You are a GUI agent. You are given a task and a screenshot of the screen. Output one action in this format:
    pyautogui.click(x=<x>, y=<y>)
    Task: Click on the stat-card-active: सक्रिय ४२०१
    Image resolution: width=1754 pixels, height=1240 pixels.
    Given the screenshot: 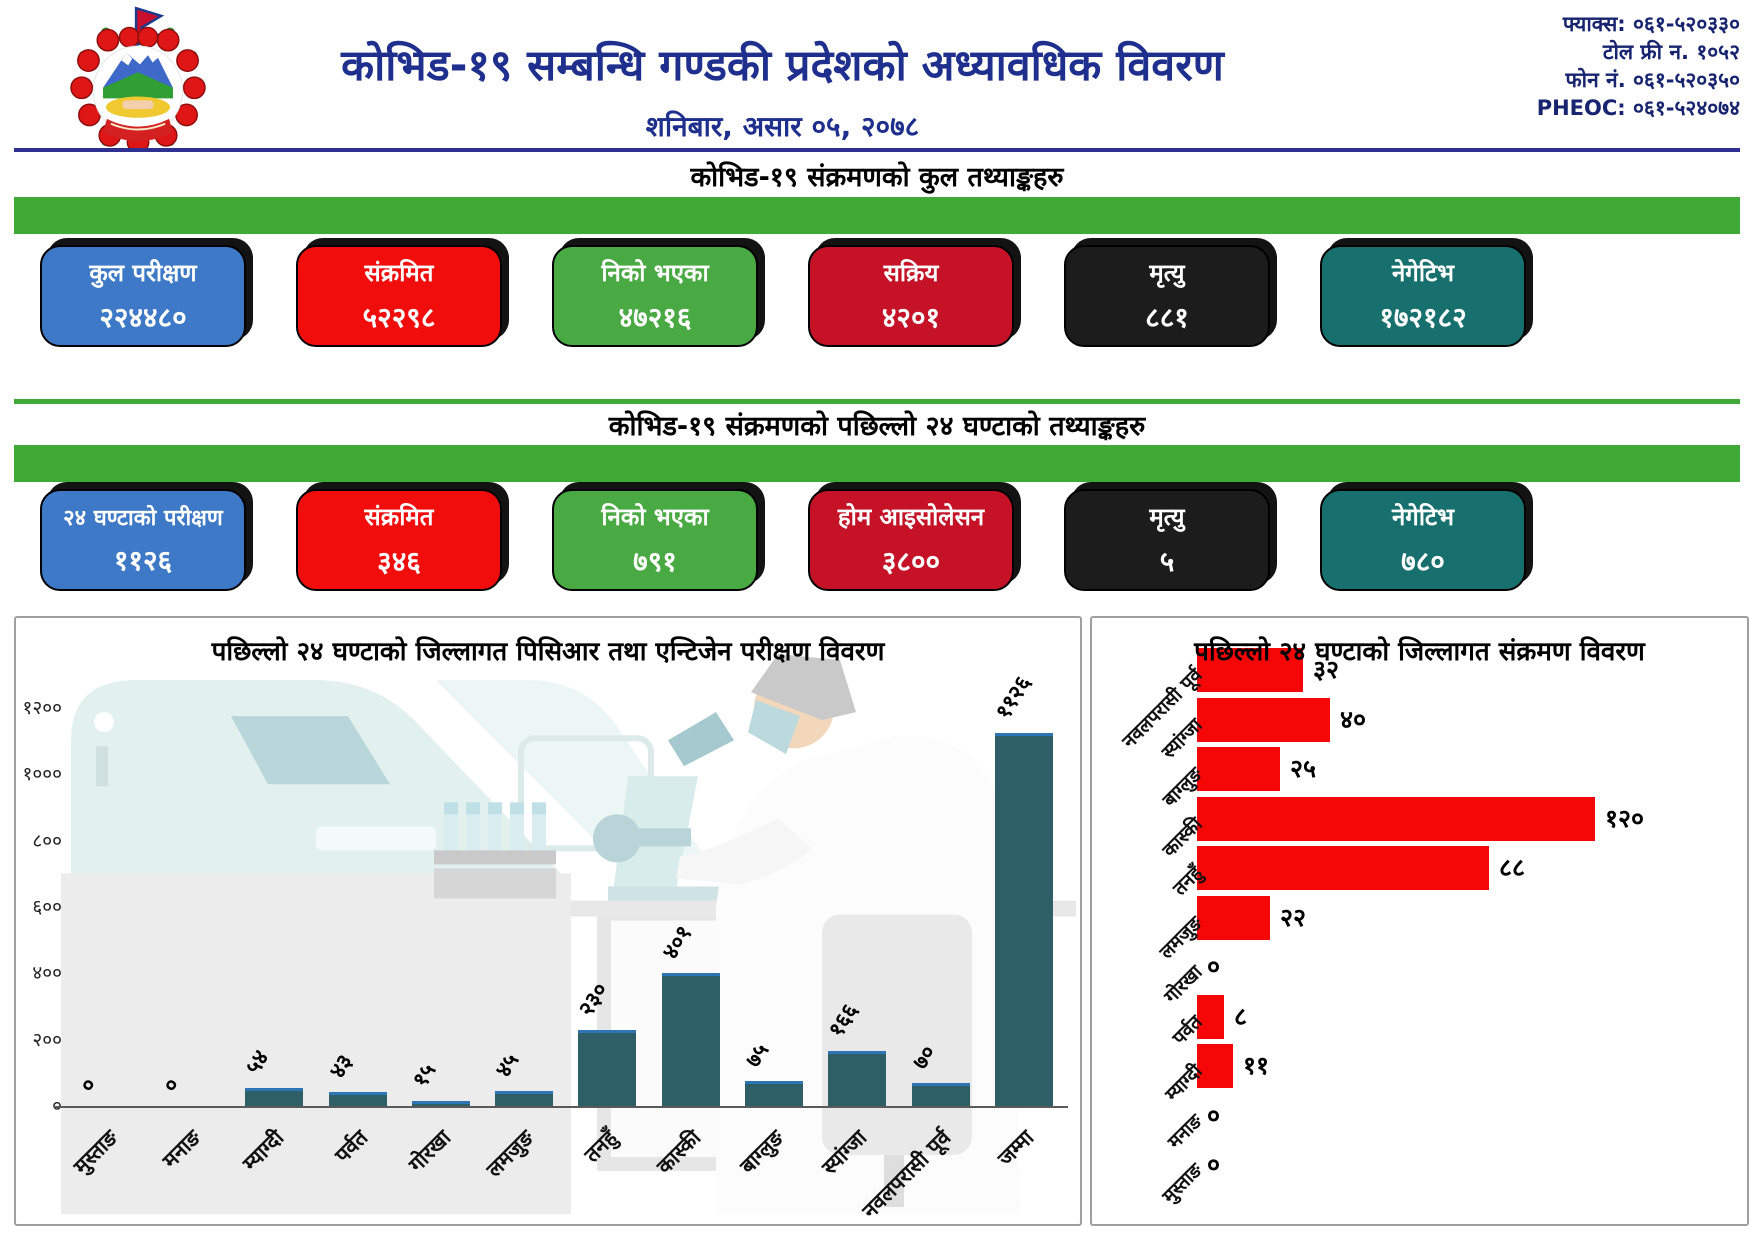 What is the action you would take?
    pyautogui.click(x=911, y=296)
    